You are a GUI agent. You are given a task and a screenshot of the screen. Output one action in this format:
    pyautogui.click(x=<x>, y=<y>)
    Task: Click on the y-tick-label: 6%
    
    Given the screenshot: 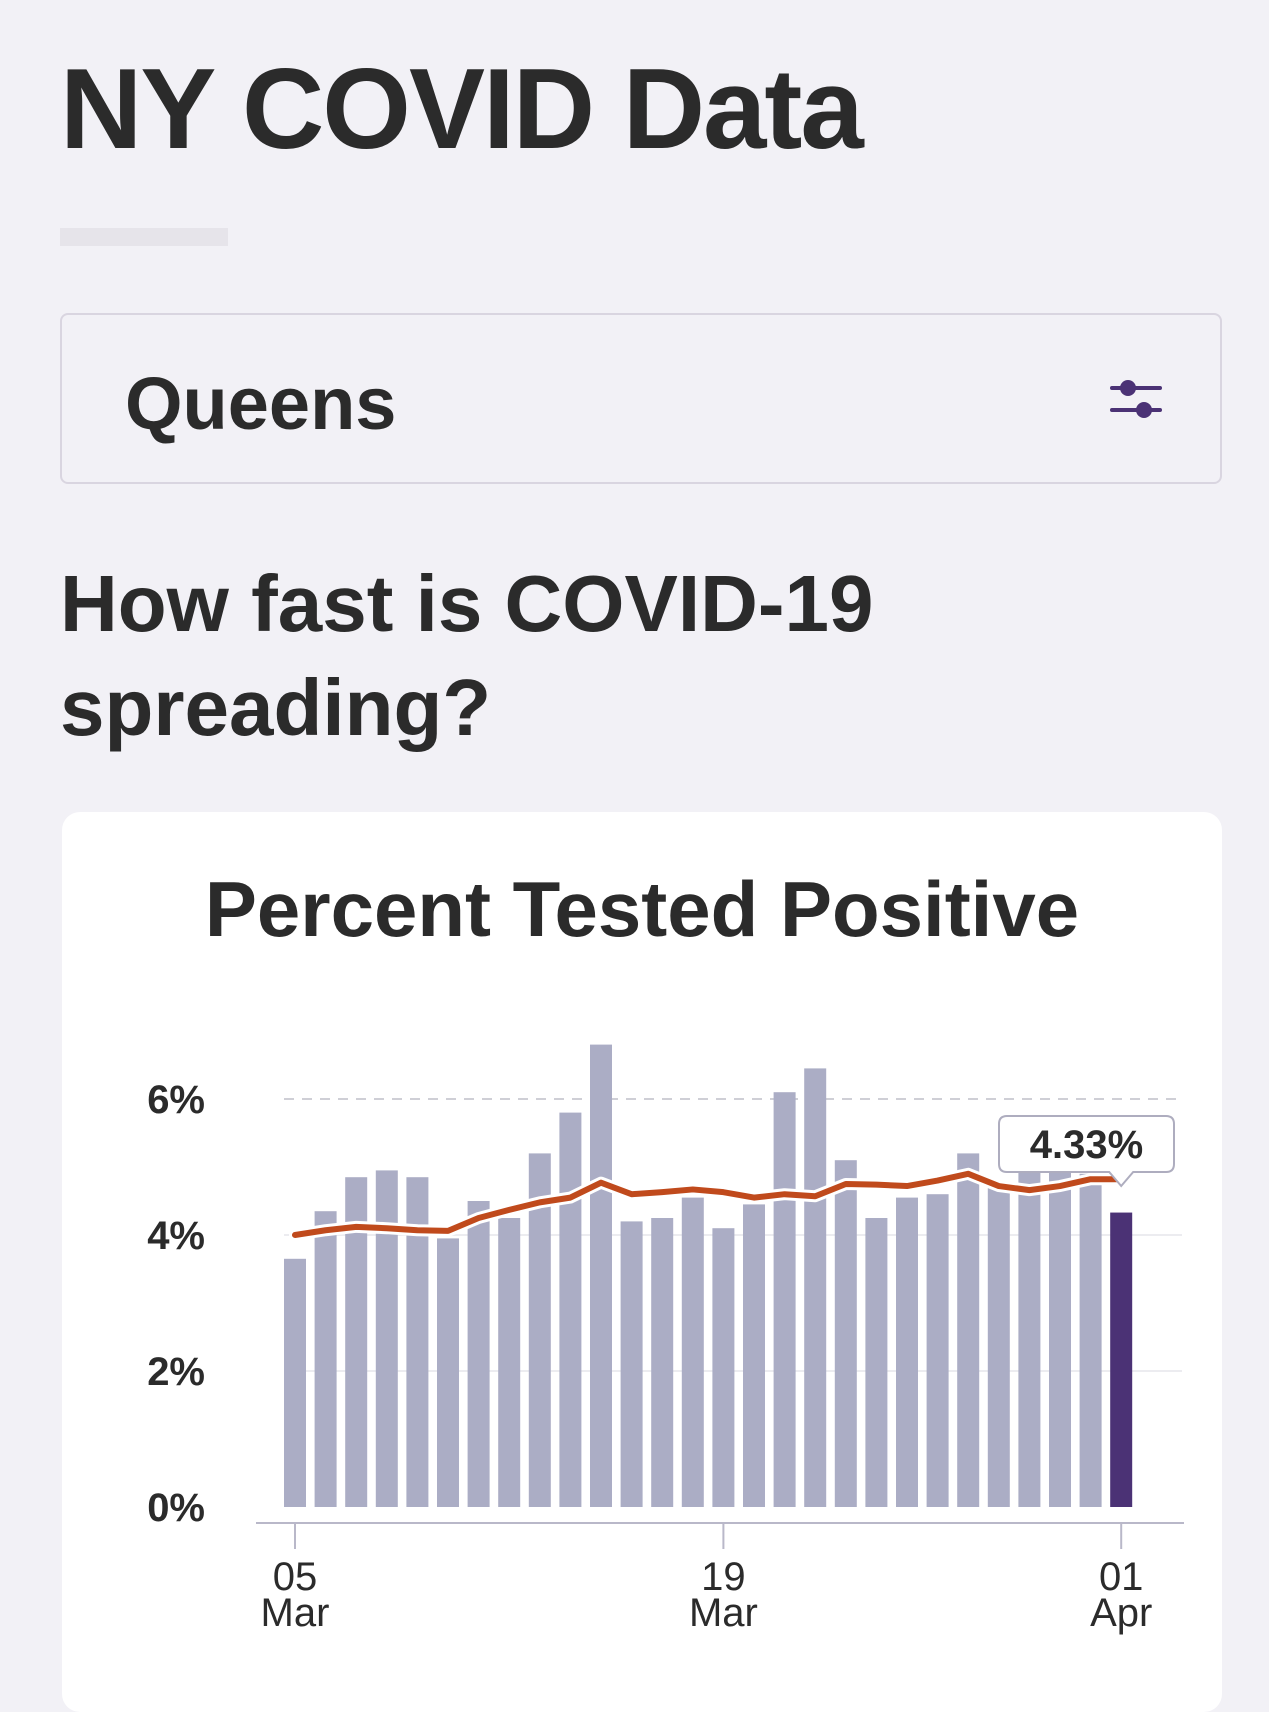 What is the action you would take?
    pyautogui.click(x=176, y=1100)
    